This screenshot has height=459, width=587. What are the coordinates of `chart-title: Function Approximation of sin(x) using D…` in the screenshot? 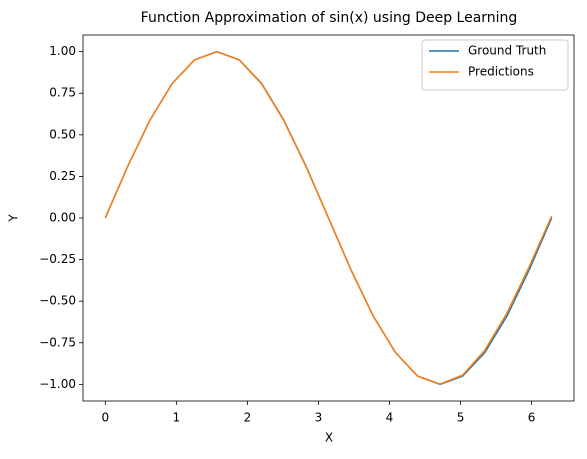 It's located at (329, 18).